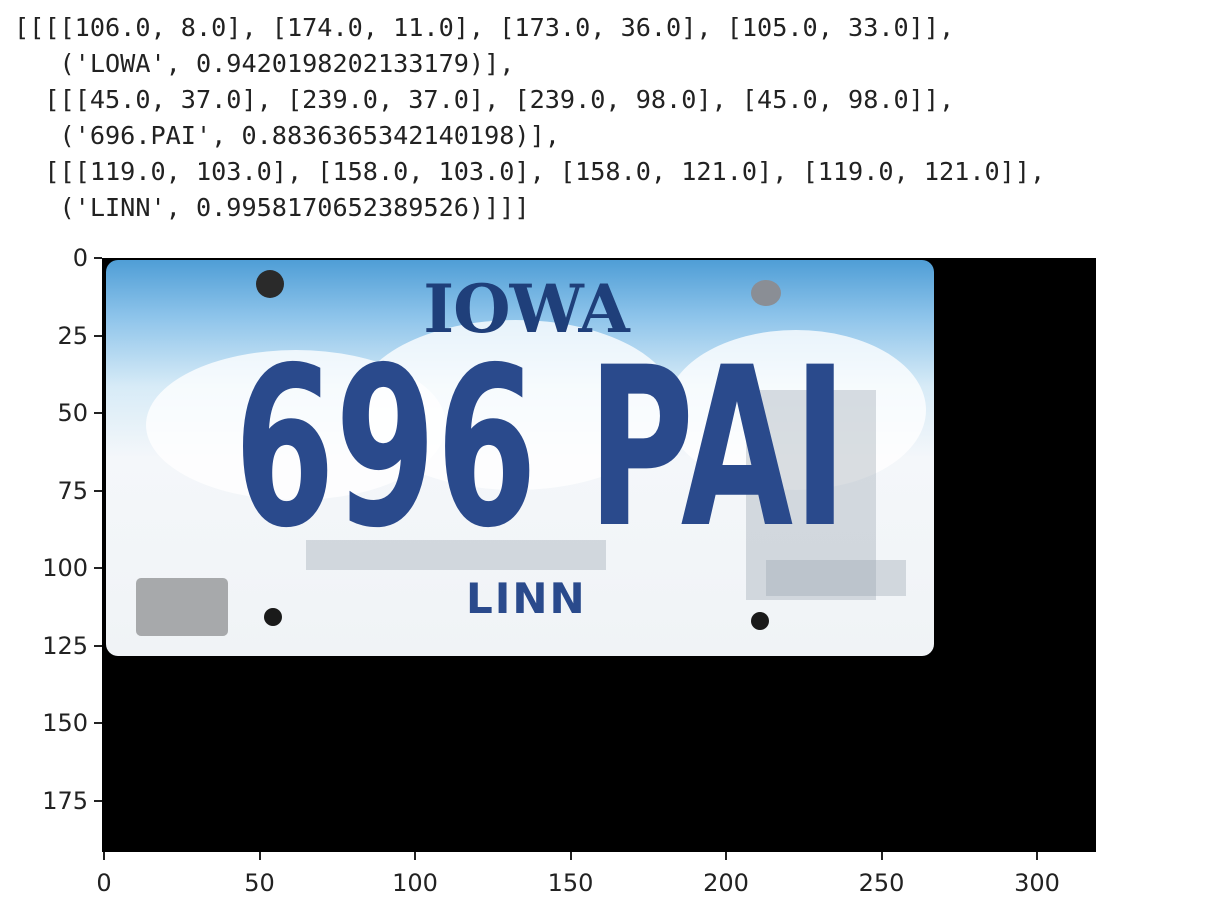 The height and width of the screenshot is (918, 1226). I want to click on y-axis-tick-label: 175, so click(65, 800).